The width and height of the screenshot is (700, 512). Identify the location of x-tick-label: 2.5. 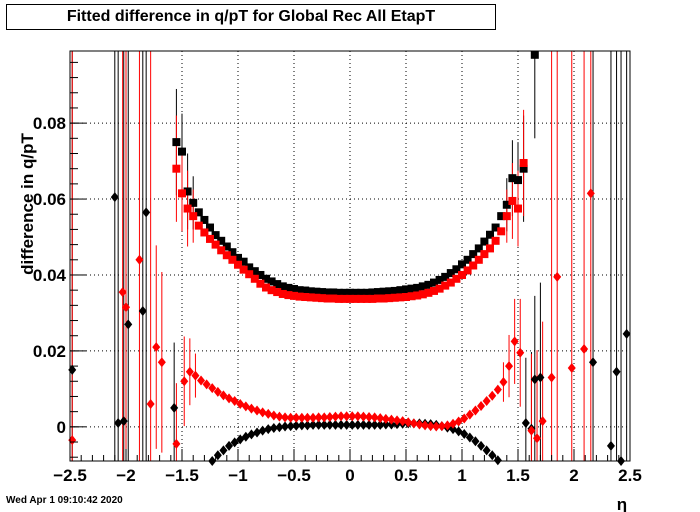
(630, 475).